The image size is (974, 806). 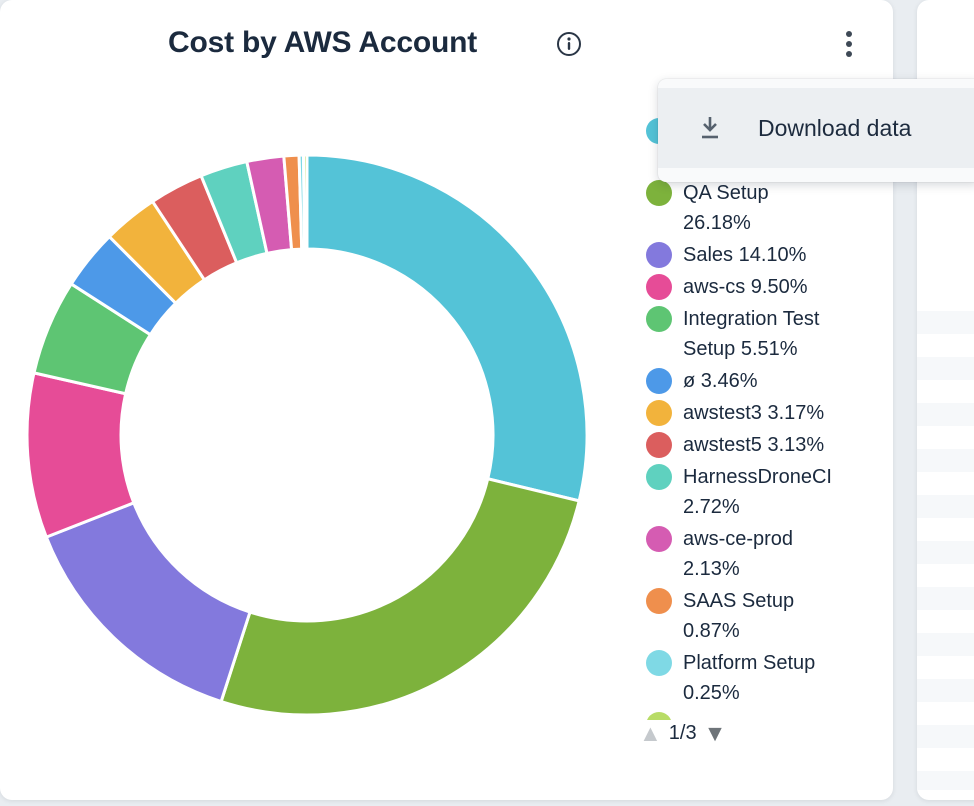 What do you see at coordinates (749, 678) in the screenshot?
I see `legend-label: Platform Setup 0.25%` at bounding box center [749, 678].